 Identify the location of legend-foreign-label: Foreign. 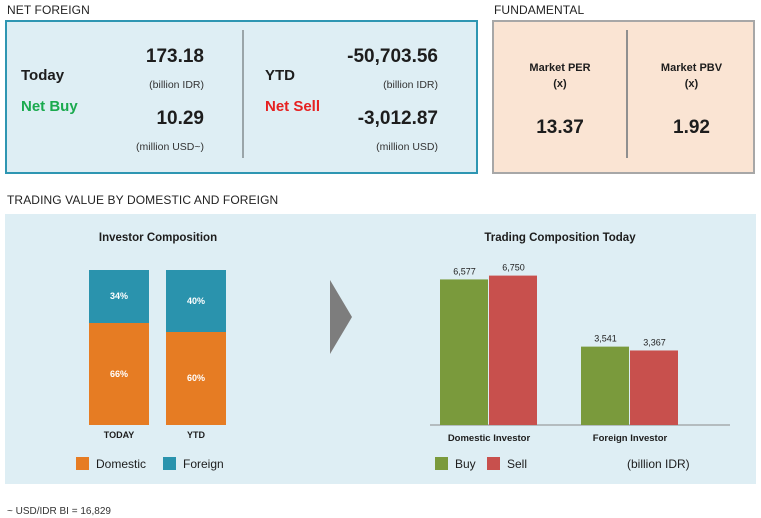
(203, 464).